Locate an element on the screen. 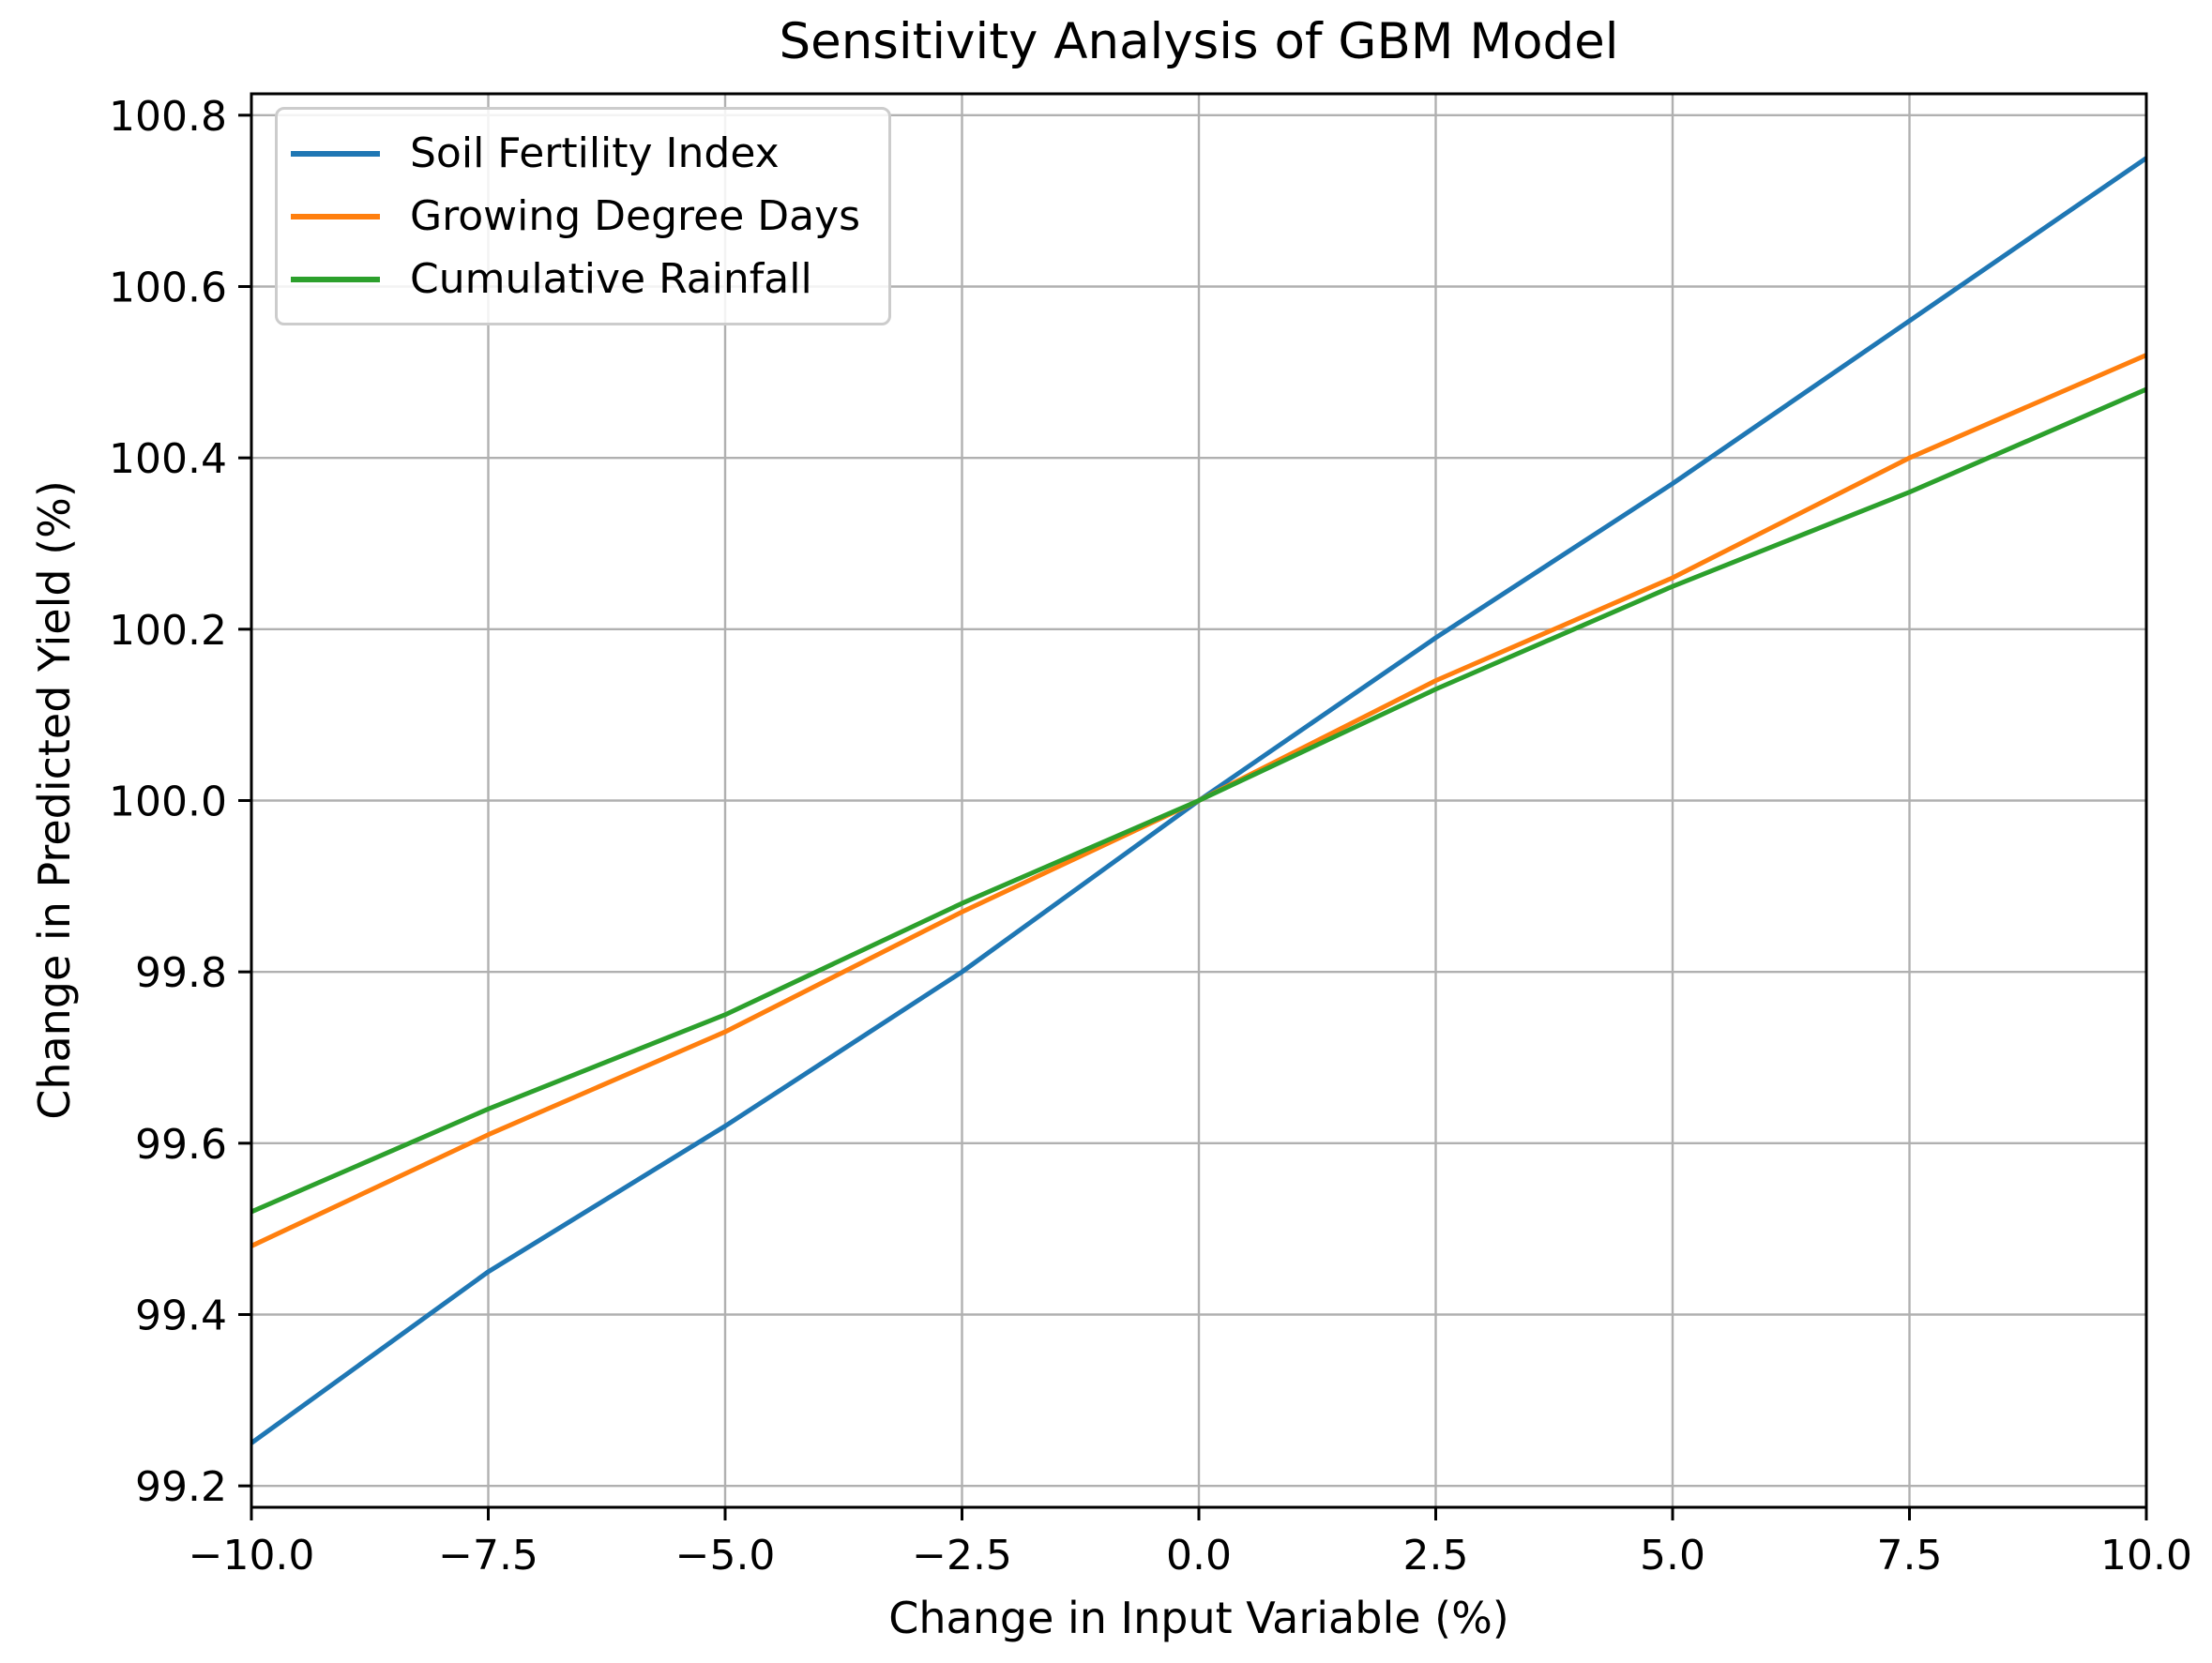  legend-label: Soil Fertility Index is located at coordinates (595, 153).